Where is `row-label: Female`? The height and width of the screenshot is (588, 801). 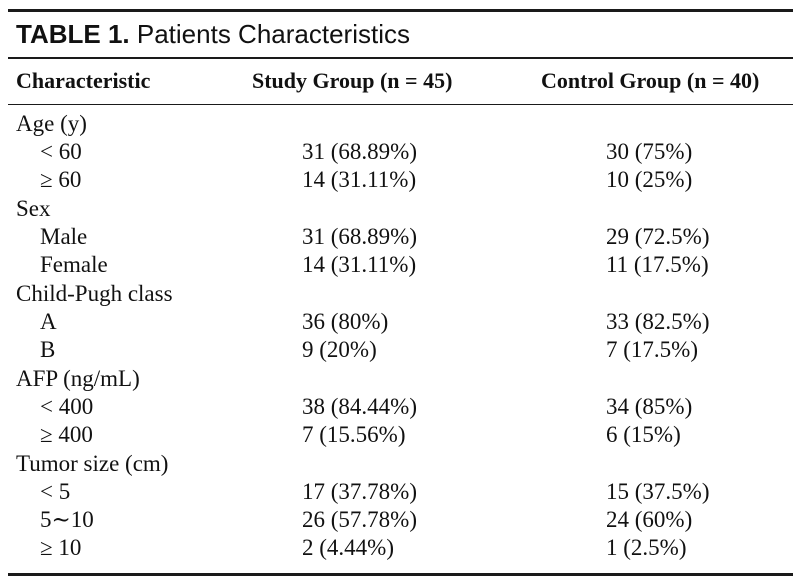 row-label: Female is located at coordinates (74, 264).